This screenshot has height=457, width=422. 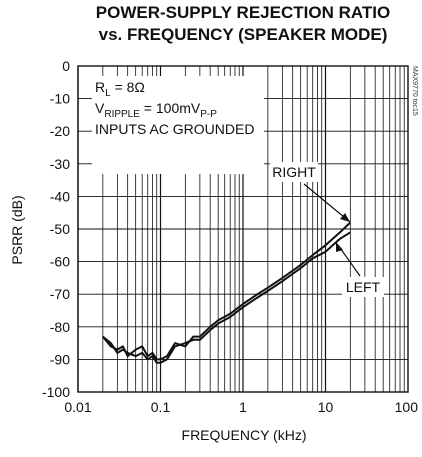 What do you see at coordinates (156, 110) in the screenshot?
I see `condition-ripple: VRIPPLE = 100mVP-P` at bounding box center [156, 110].